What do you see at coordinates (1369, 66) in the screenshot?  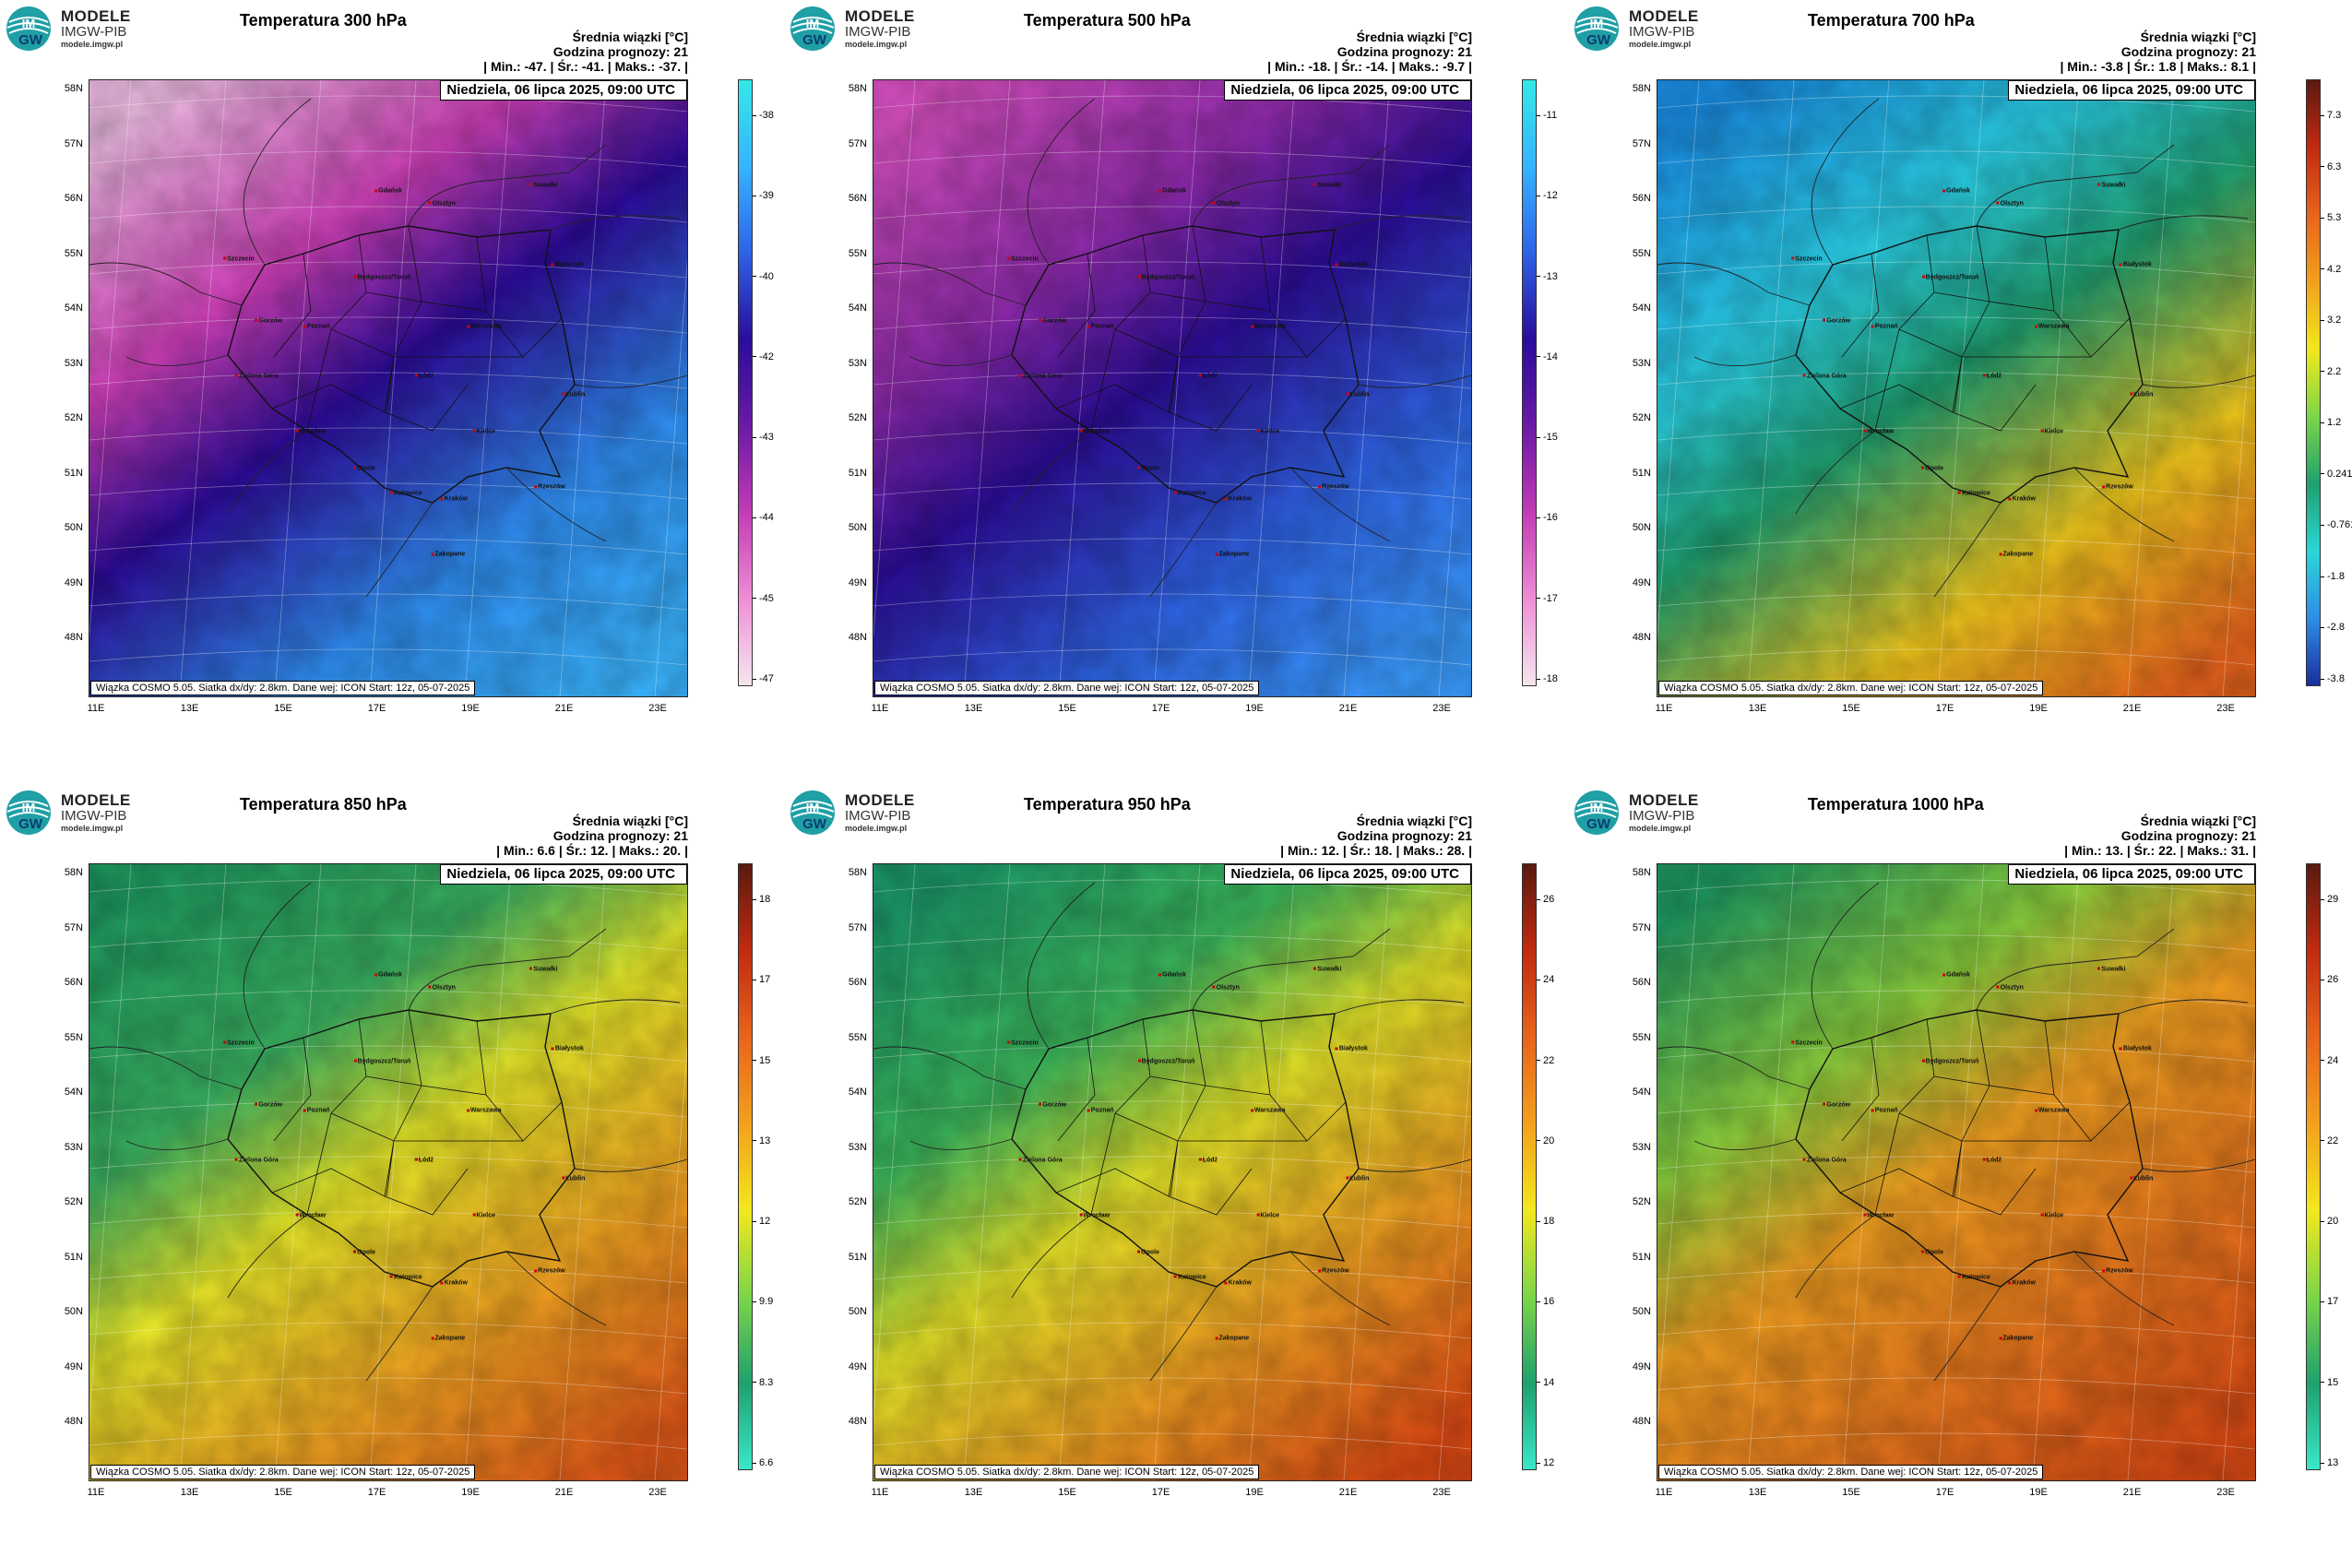 I see `stats-values: | Min.: -18. | Śr.: -14. | Maks.: -9.7 |` at bounding box center [1369, 66].